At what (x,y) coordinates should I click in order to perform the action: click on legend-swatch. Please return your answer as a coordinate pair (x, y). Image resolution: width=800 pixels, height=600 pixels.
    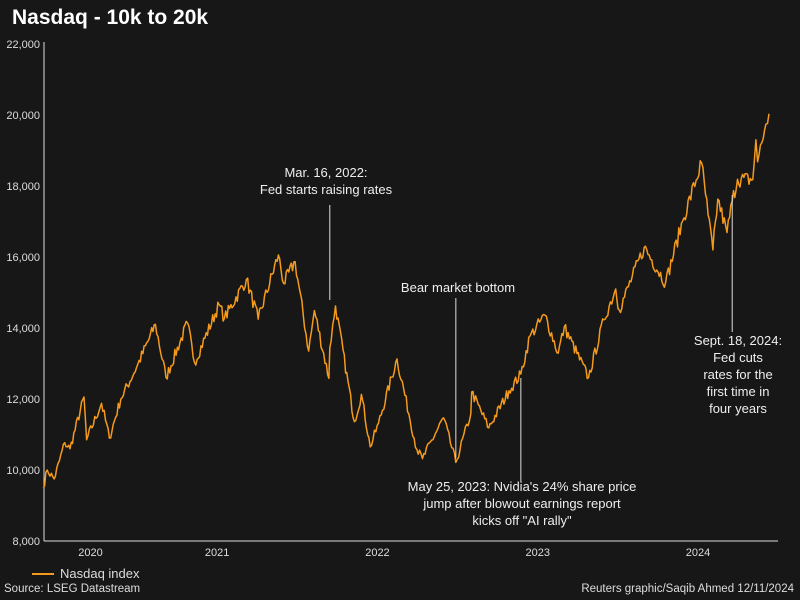
    Looking at the image, I should click on (43, 573).